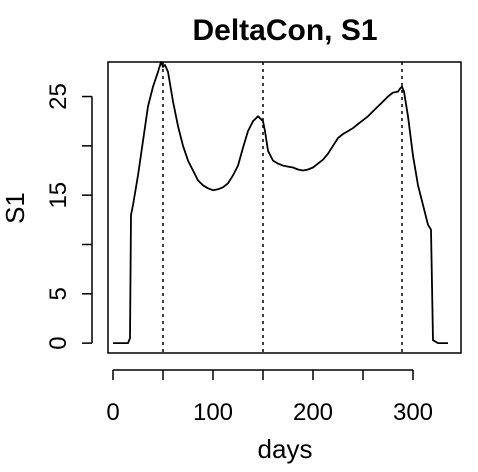  I want to click on x-axis-label: days, so click(285, 449).